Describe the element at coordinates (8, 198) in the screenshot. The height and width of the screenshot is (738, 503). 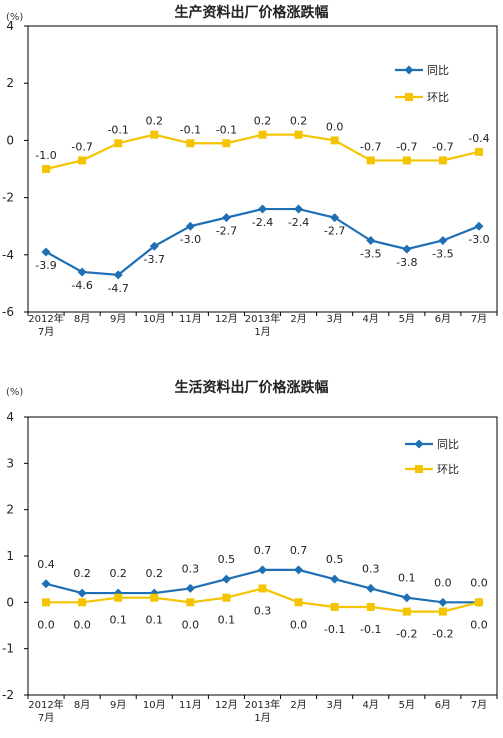
I see `y-tick-label: -2` at that location.